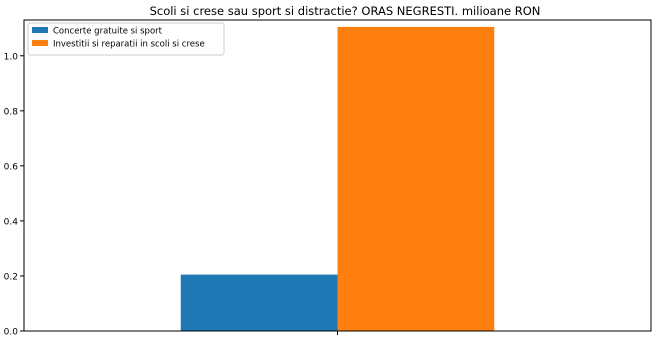 The height and width of the screenshot is (339, 652). I want to click on legend-box, so click(126, 39).